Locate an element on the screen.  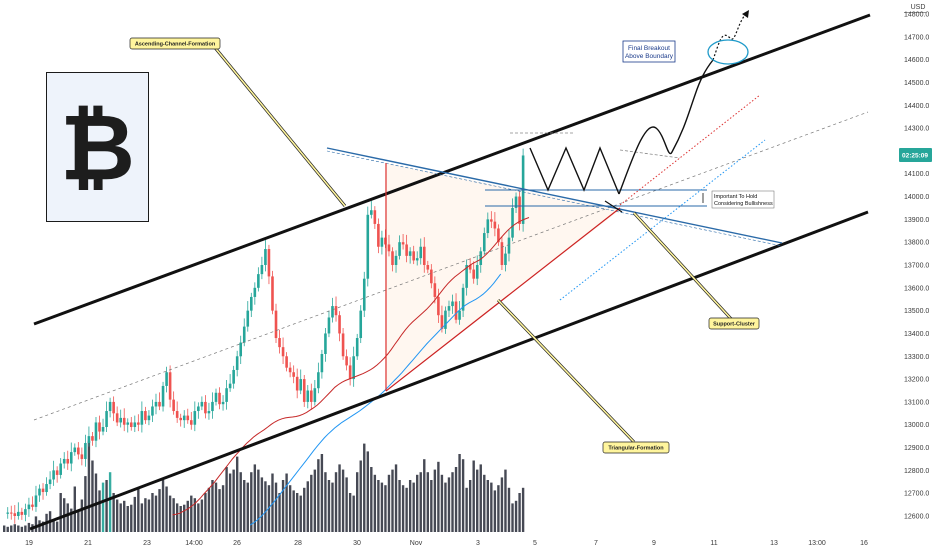
time-axis: 19 21 23 14:00 26 28 30 Nov 3 5 7 9 11 13 13:00 16 is located at coordinates (446, 543).